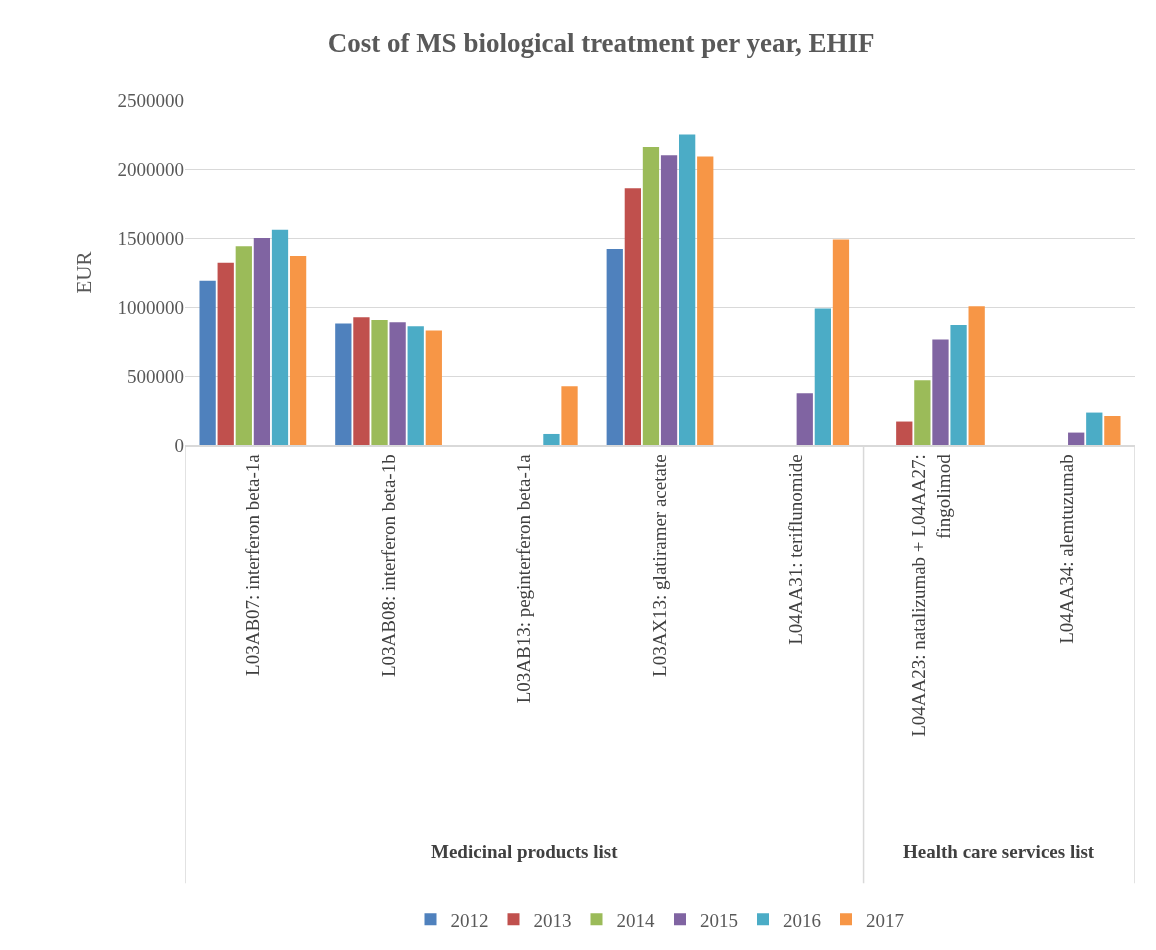 The image size is (1156, 950). What do you see at coordinates (885, 920) in the screenshot?
I see `legend-label: 2017` at bounding box center [885, 920].